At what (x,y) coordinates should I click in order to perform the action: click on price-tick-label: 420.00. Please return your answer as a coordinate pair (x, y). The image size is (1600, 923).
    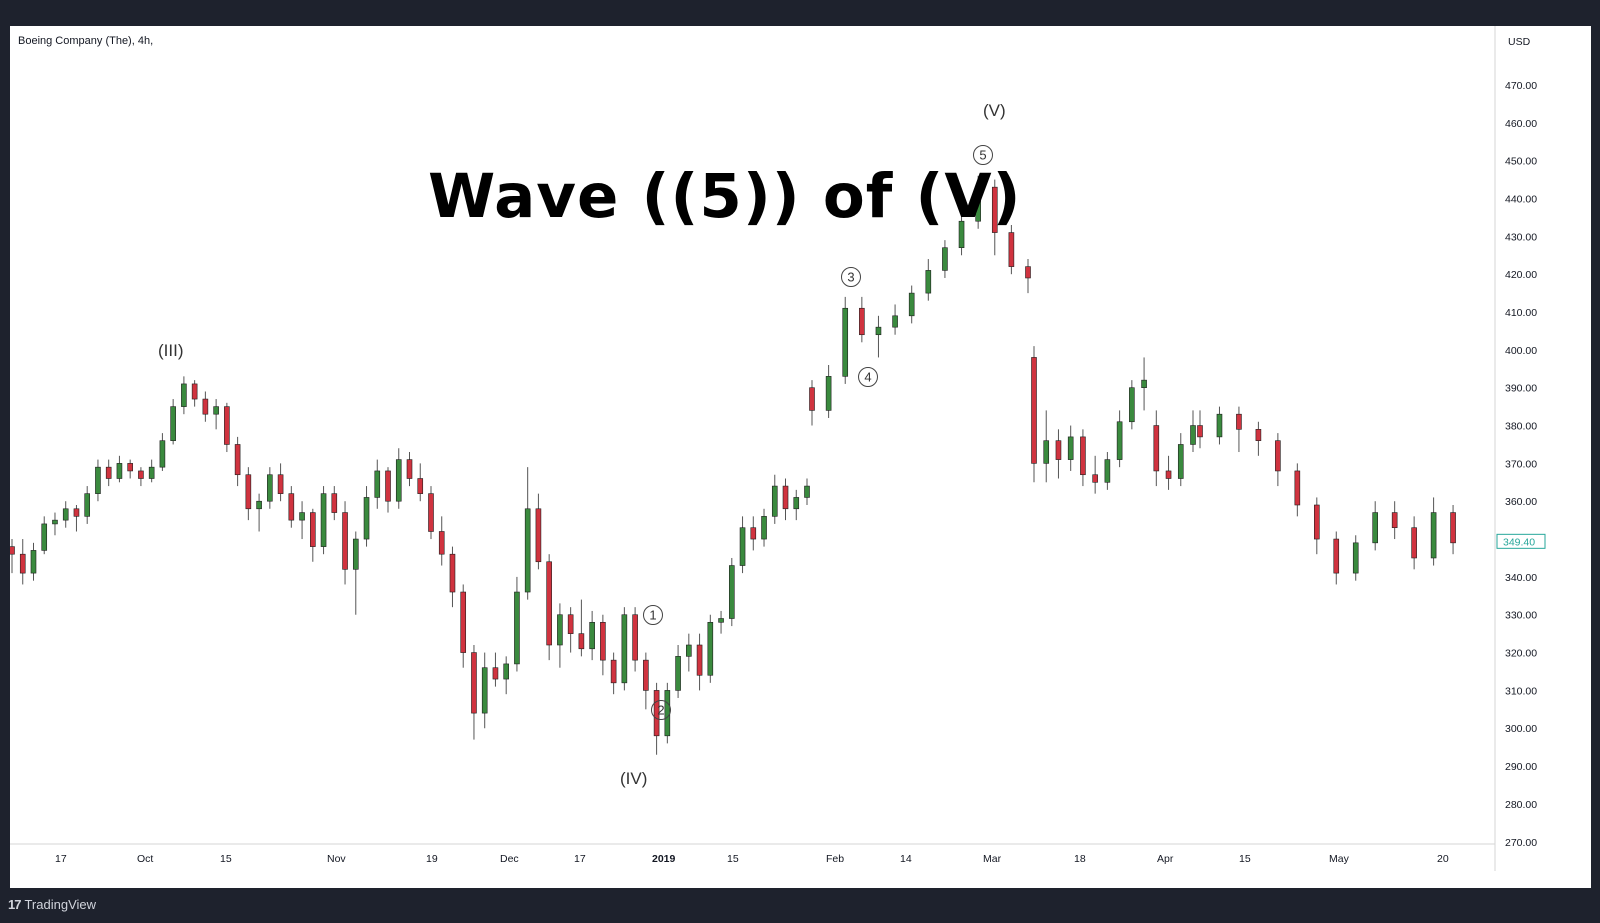
    Looking at the image, I should click on (1521, 275).